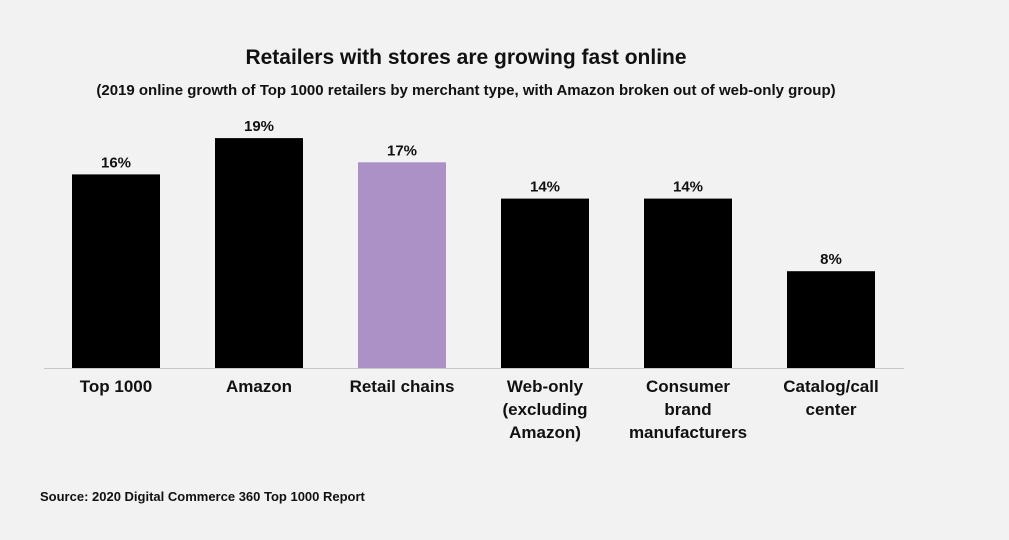 The width and height of the screenshot is (1009, 540). I want to click on category-label: (excluding, so click(544, 409).